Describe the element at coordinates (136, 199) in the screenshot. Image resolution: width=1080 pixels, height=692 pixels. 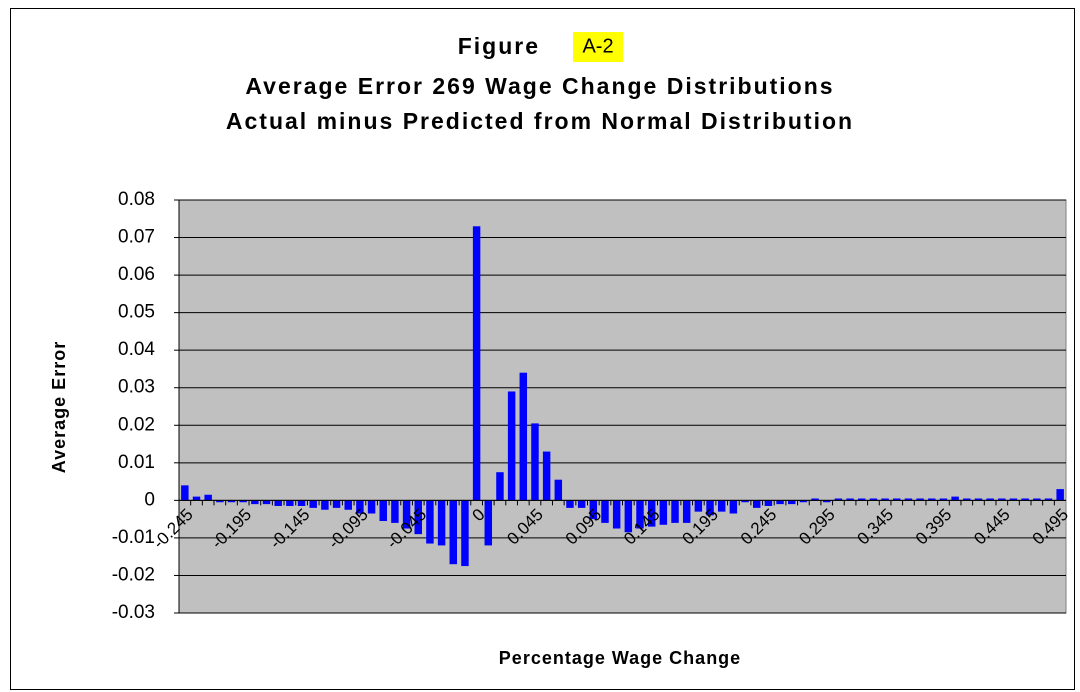
I see `y-tick-label: 0.08` at that location.